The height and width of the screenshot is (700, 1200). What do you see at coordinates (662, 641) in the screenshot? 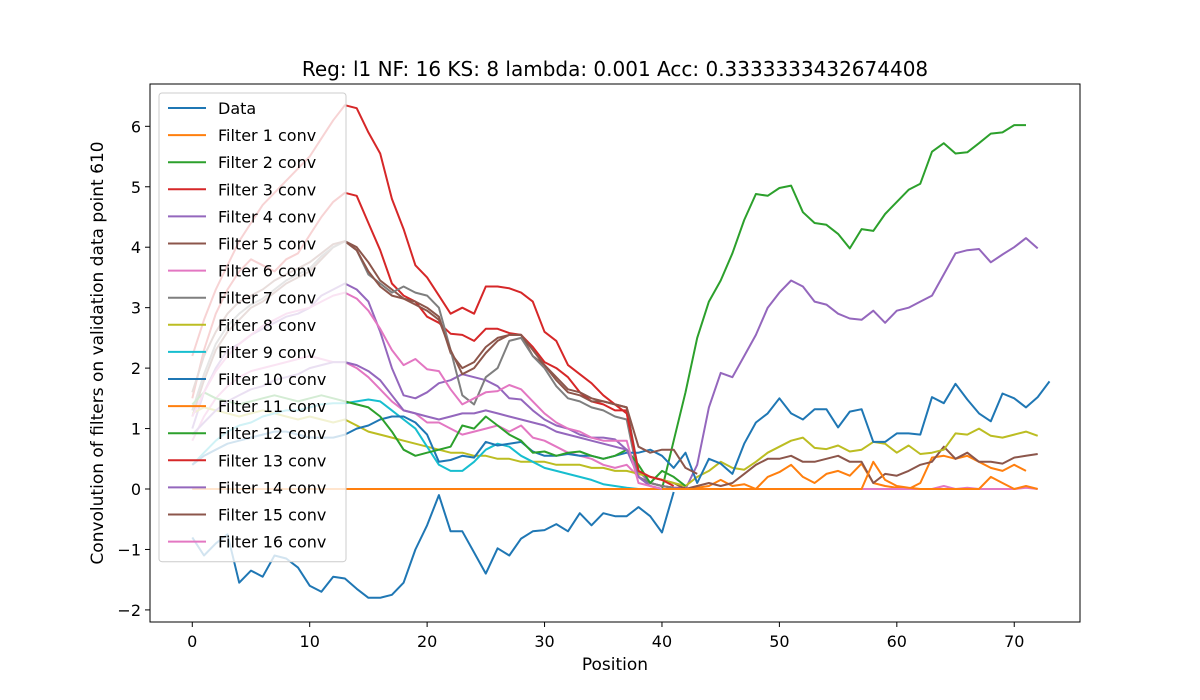
I see `x-tick-label: 40` at bounding box center [662, 641].